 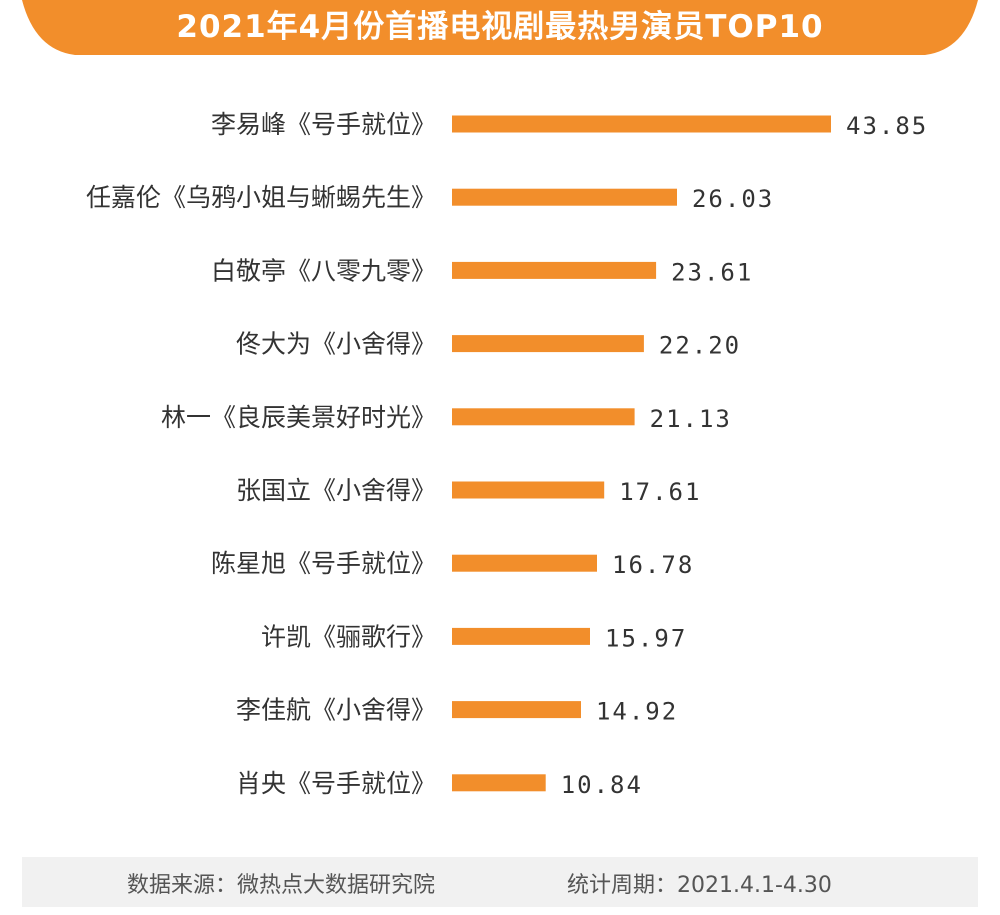 I want to click on value-label: 26.03, so click(x=733, y=199).